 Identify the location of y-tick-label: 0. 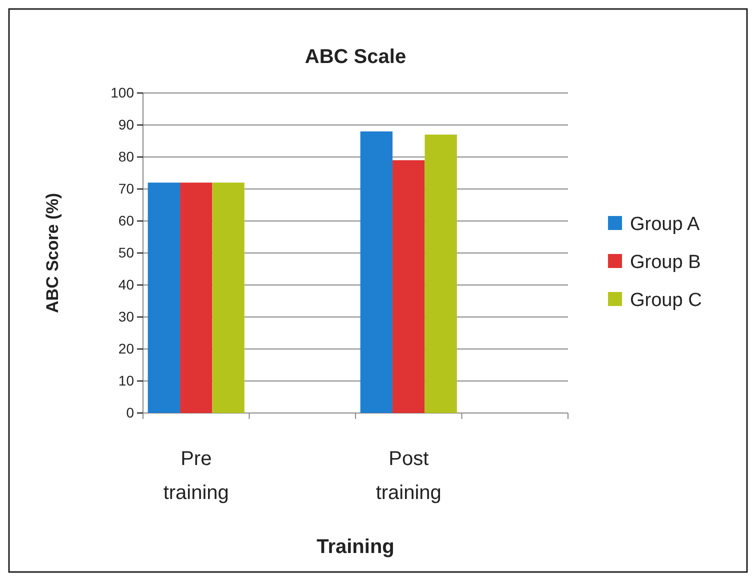
(130, 412).